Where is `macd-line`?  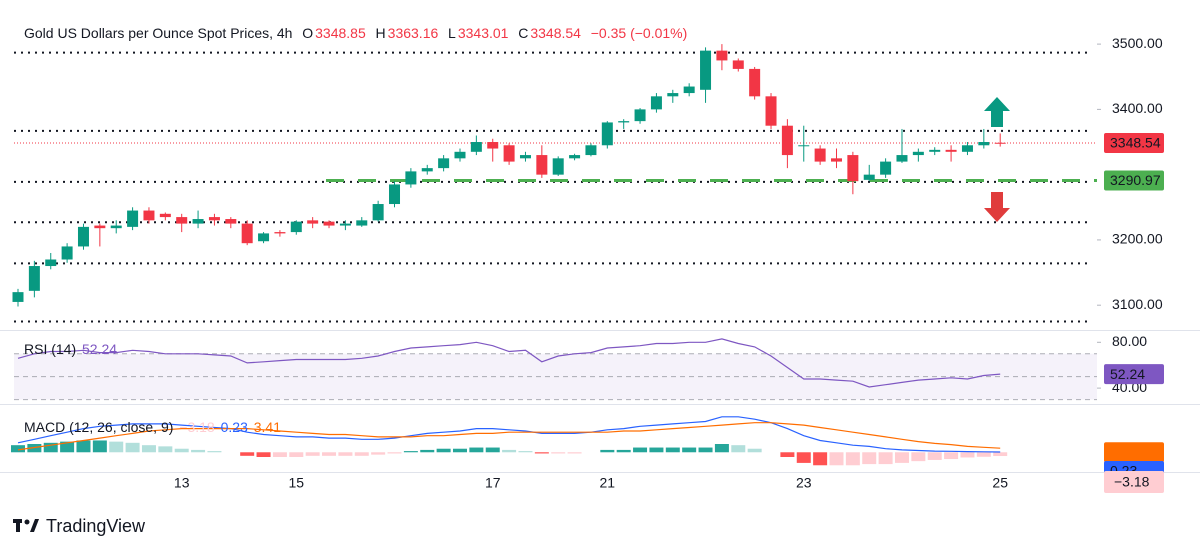
macd-line is located at coordinates (509, 434).